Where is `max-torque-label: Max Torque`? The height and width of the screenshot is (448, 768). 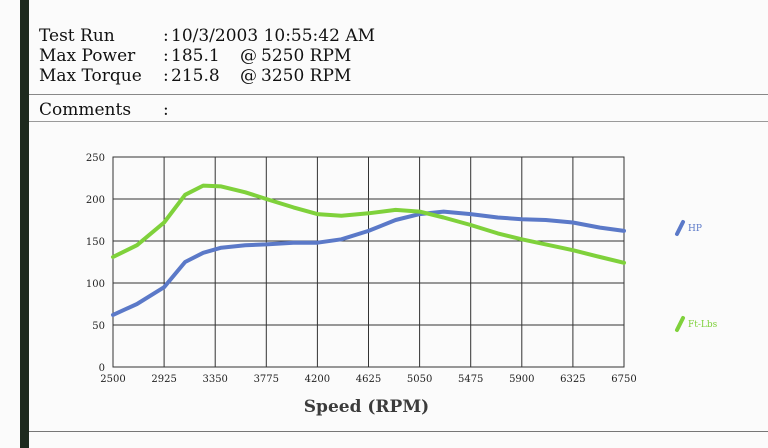
max-torque-label: Max Torque is located at coordinates (90, 76).